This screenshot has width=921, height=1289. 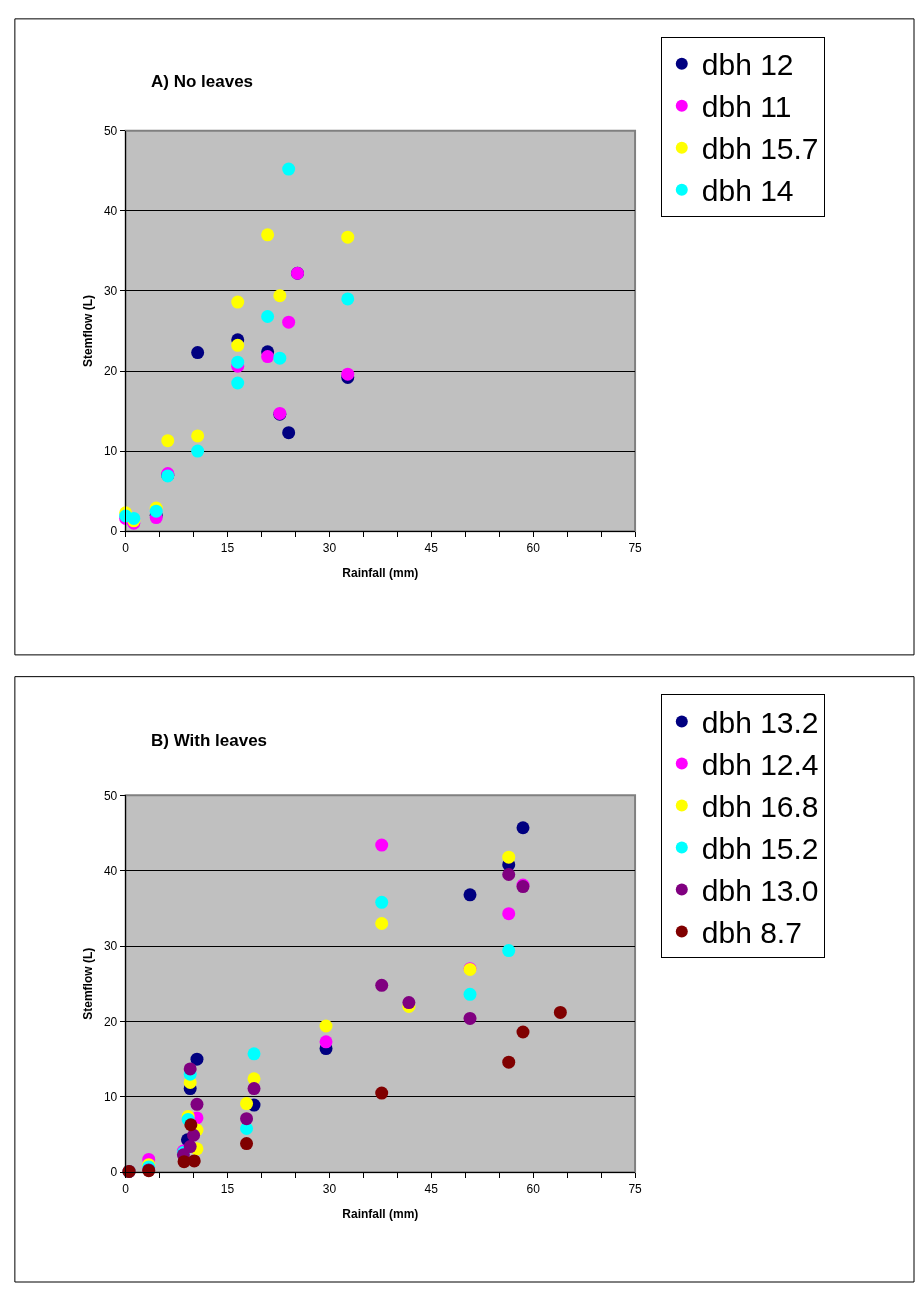 I want to click on chart-title: A) No leaves, so click(x=202, y=81).